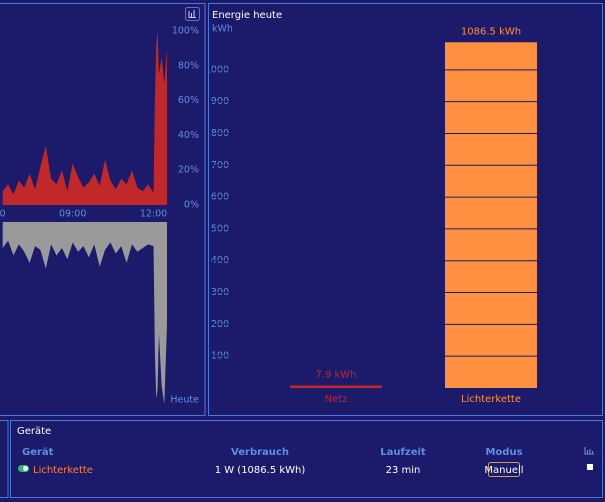 This screenshot has height=502, width=605. What do you see at coordinates (72, 214) in the screenshot?
I see `x-tick-label: 09:00` at bounding box center [72, 214].